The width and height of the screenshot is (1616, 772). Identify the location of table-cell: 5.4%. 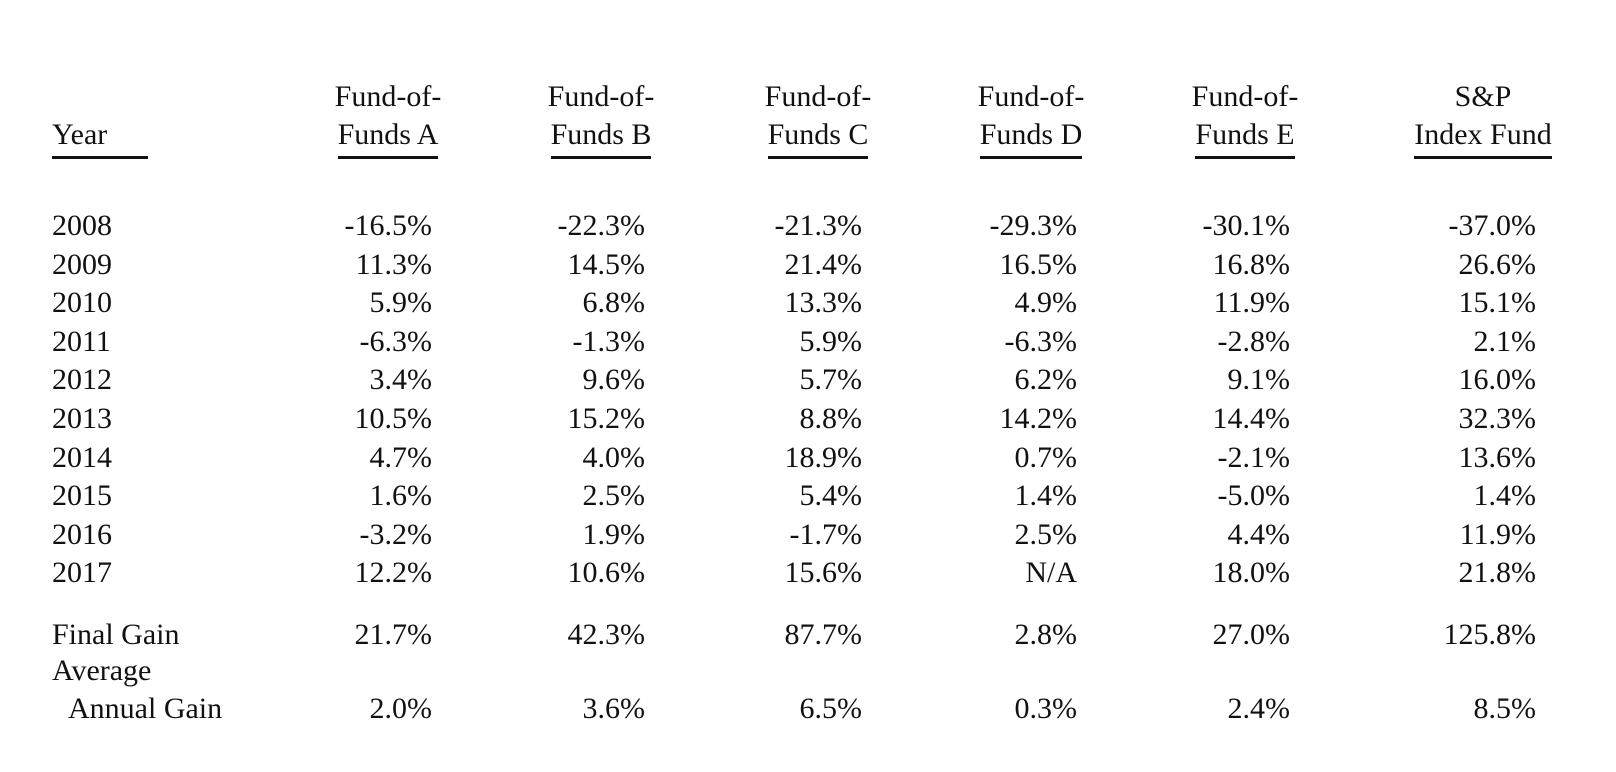
(831, 496).